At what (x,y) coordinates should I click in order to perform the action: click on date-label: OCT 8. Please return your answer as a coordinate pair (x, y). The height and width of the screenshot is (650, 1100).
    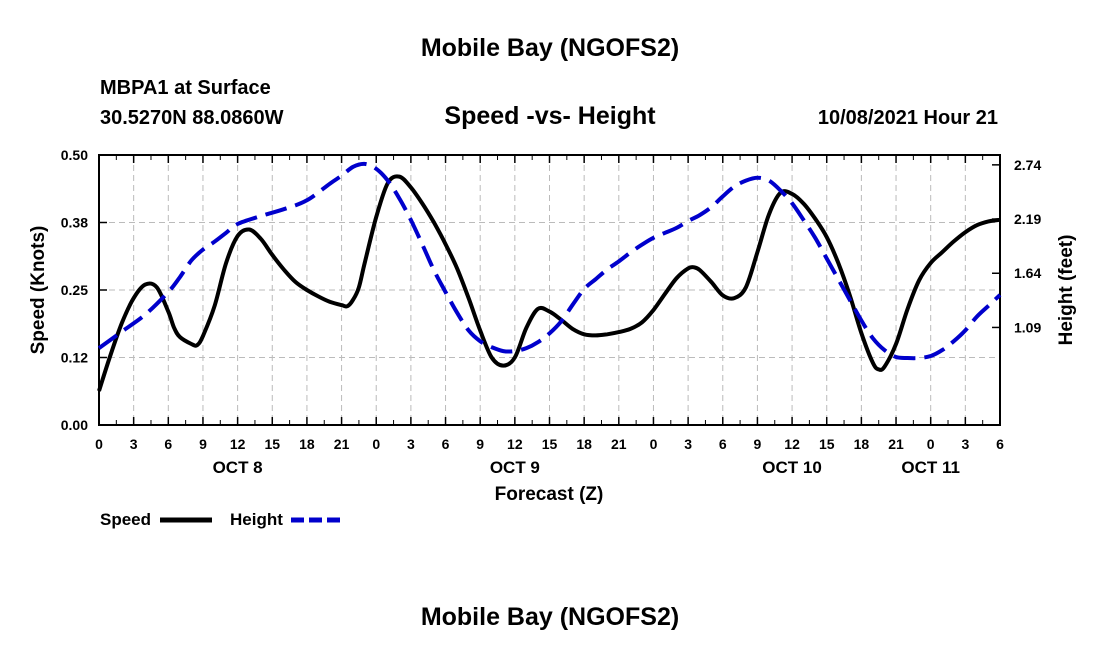
    Looking at the image, I should click on (238, 467).